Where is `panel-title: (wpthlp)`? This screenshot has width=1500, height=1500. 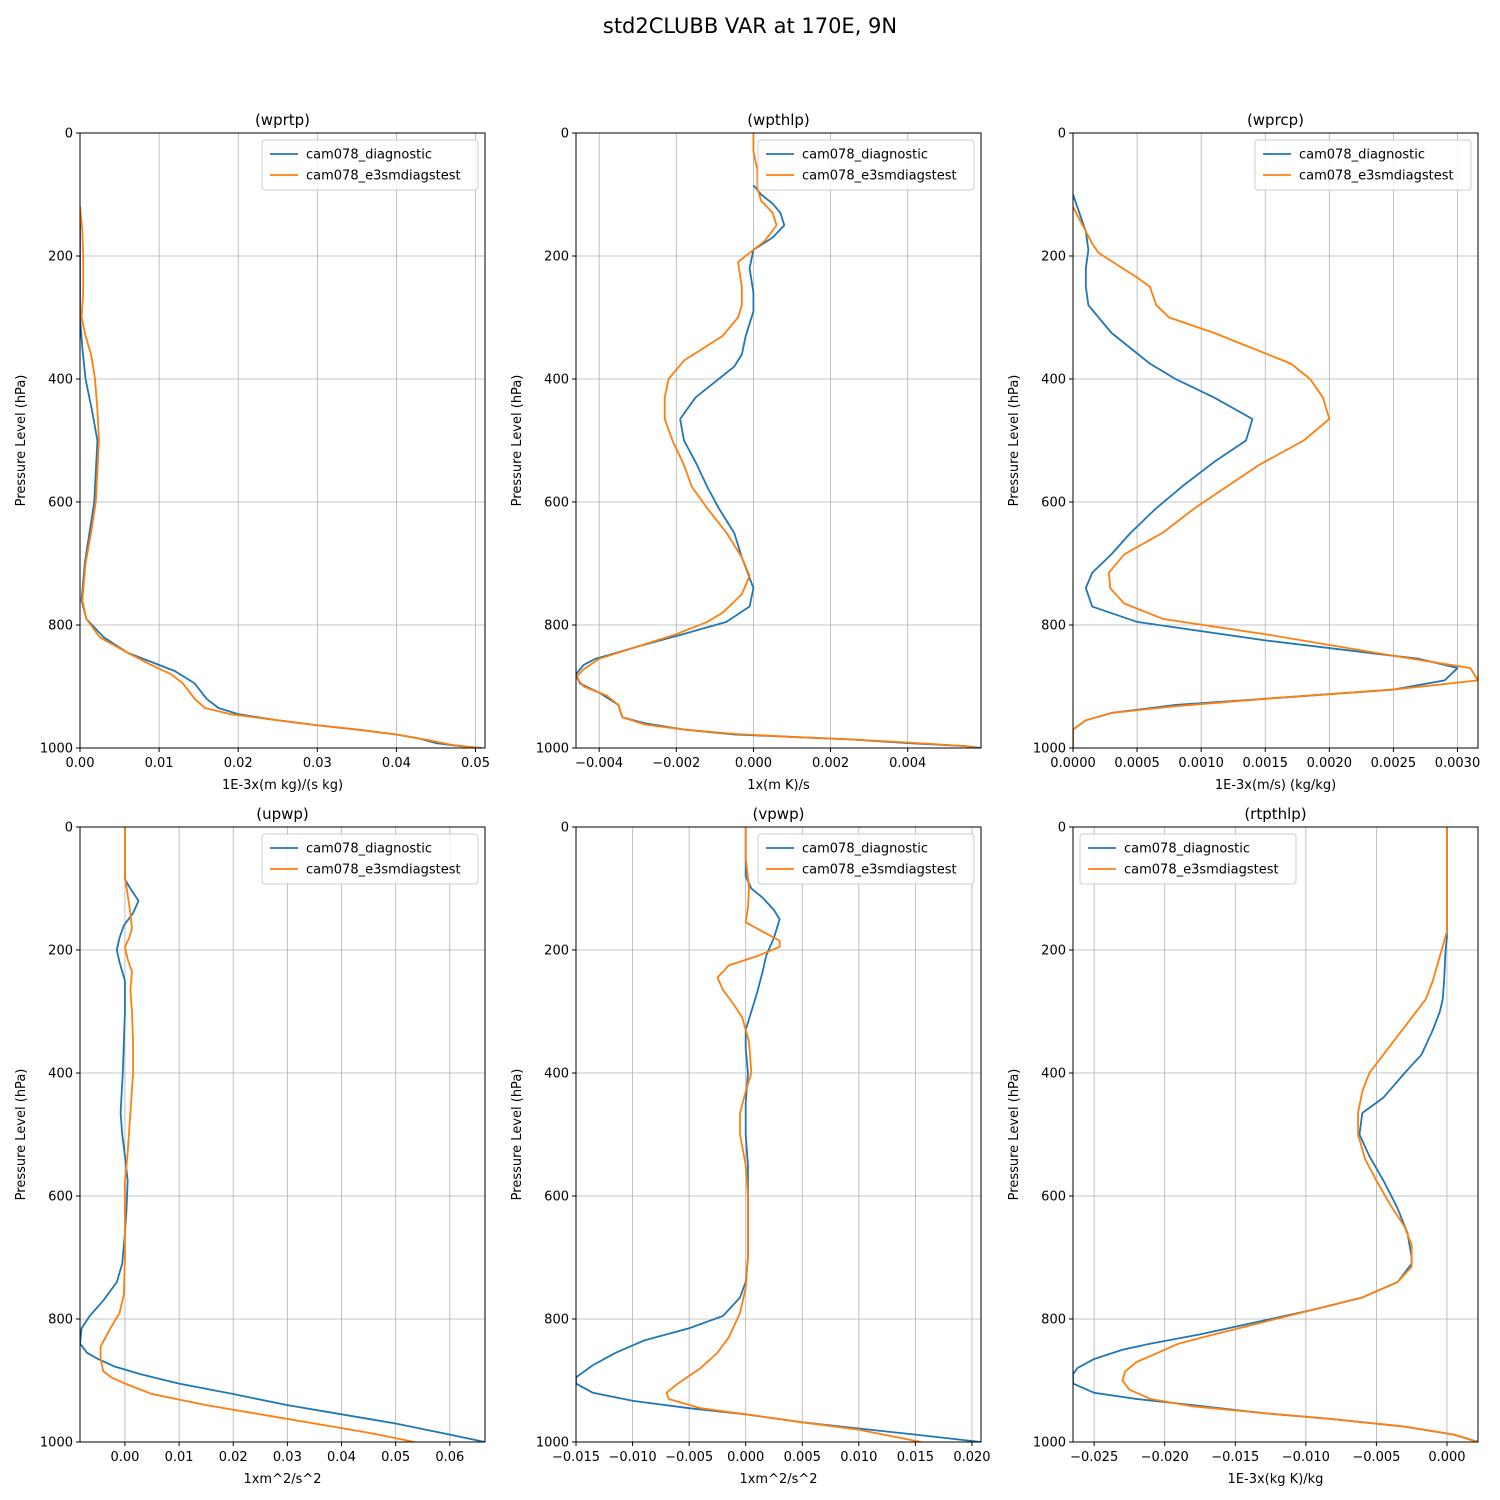 panel-title: (wpthlp) is located at coordinates (778, 120).